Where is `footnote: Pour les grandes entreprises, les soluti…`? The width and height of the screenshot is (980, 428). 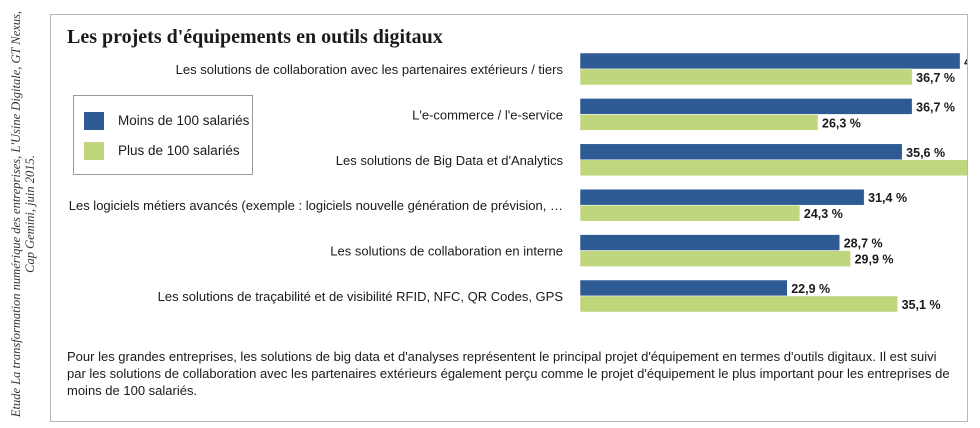
footnote: Pour les grandes entreprises, les soluti… is located at coordinates (508, 373).